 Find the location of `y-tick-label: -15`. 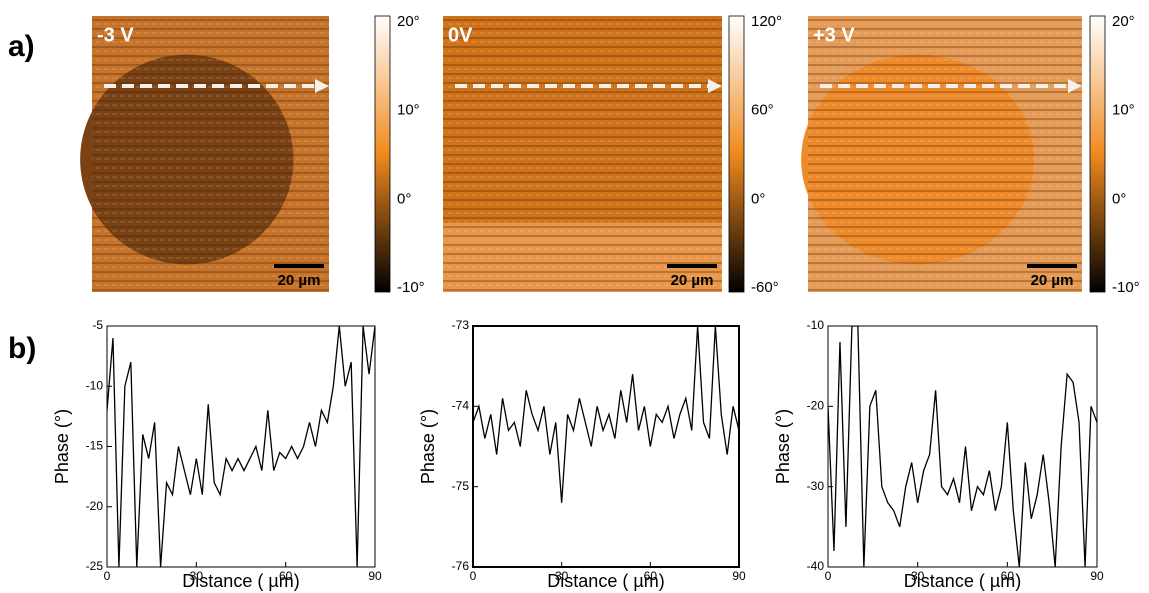

y-tick-label: -15 is located at coordinates (95, 446).